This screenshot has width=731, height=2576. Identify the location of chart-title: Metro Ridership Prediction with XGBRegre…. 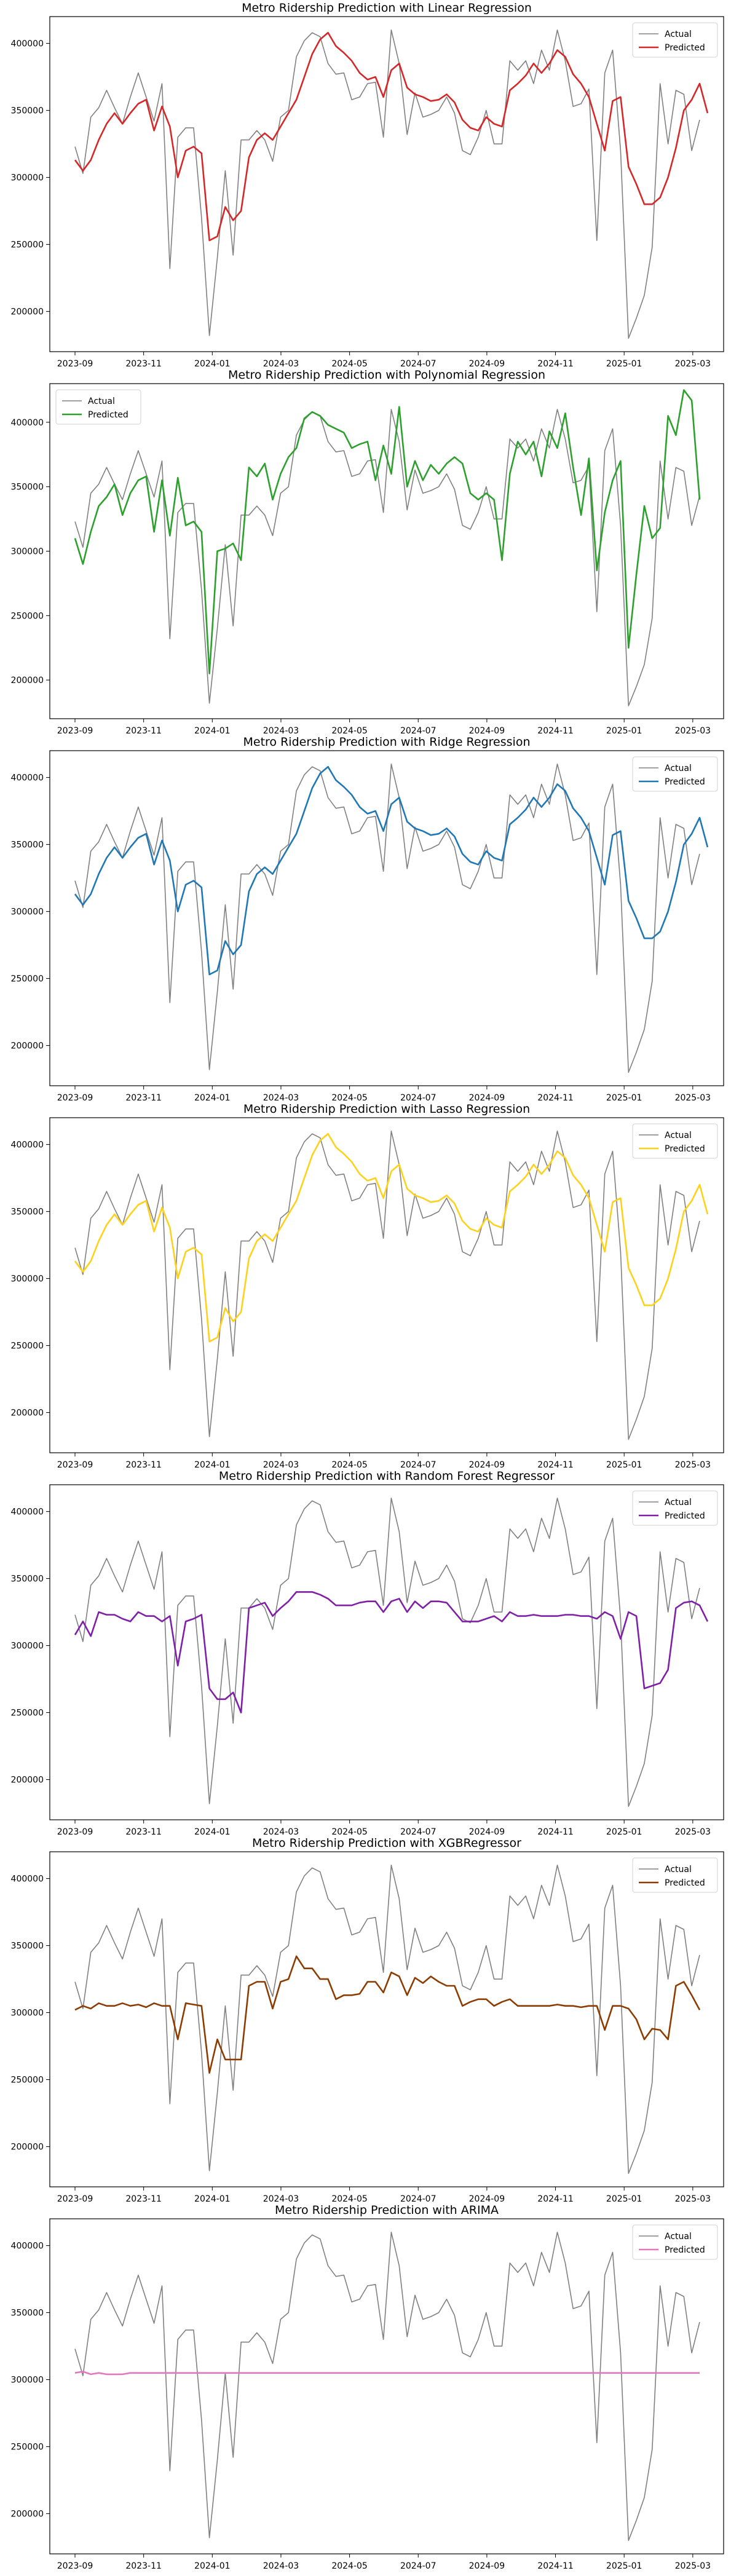
(386, 1843).